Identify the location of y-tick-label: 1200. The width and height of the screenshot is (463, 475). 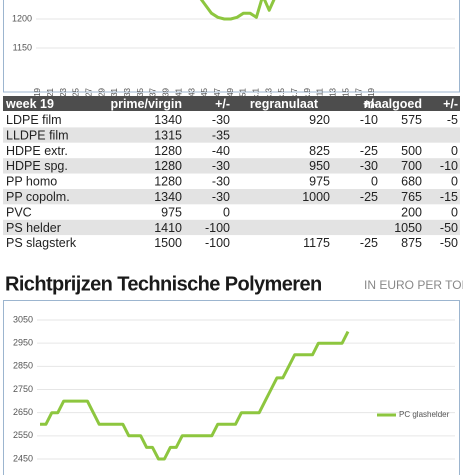
(22, 18).